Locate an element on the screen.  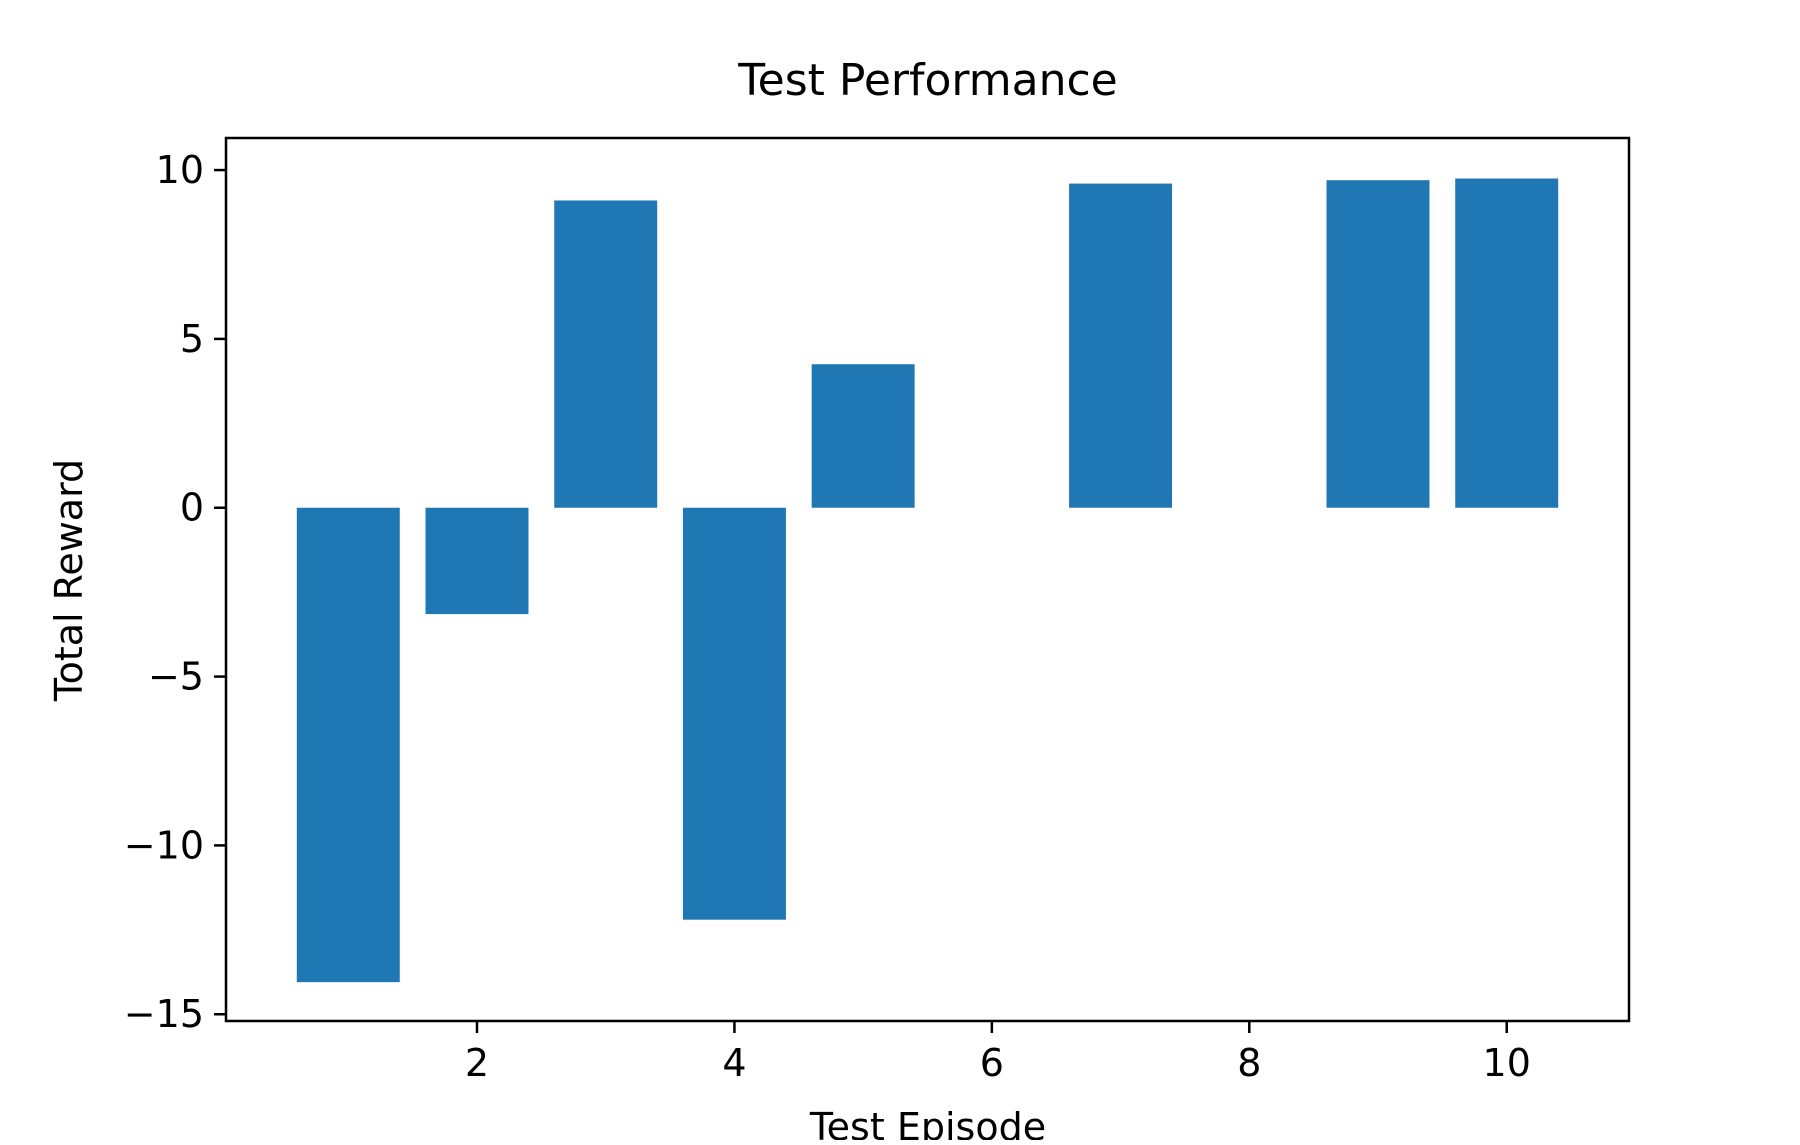
y-tick-label: −10 is located at coordinates (164, 845).